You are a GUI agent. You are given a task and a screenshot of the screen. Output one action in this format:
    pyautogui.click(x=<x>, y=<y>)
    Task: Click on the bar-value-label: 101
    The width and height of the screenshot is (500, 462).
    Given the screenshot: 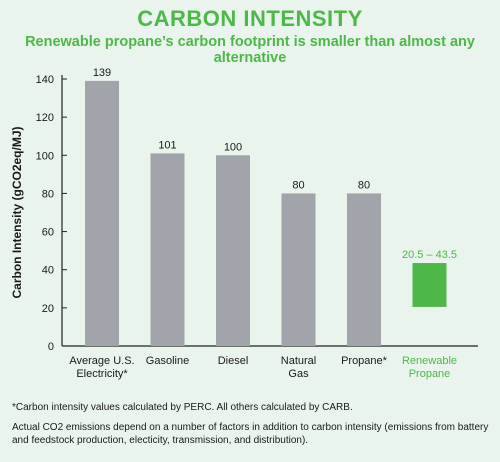 What is the action you would take?
    pyautogui.click(x=167, y=145)
    